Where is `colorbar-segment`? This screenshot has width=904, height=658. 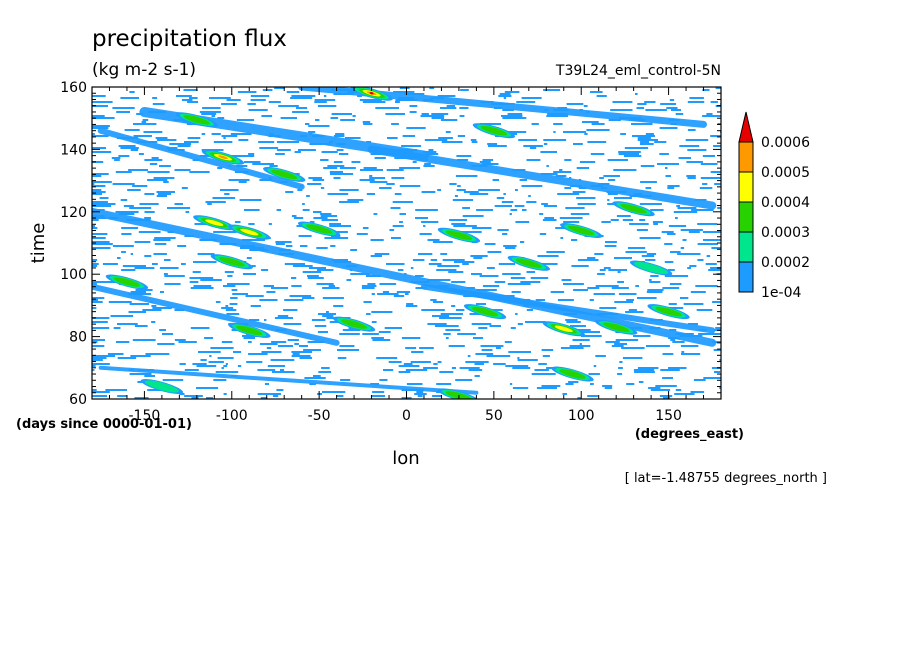
colorbar-segment is located at coordinates (746, 217).